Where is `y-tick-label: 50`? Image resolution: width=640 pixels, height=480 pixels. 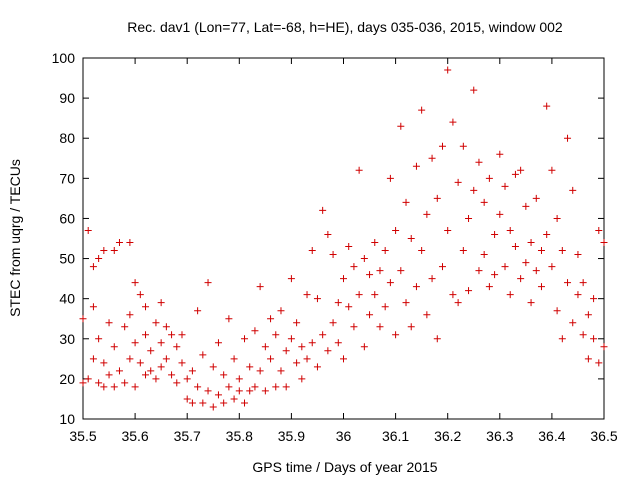 y-tick-label: 50 is located at coordinates (67, 259).